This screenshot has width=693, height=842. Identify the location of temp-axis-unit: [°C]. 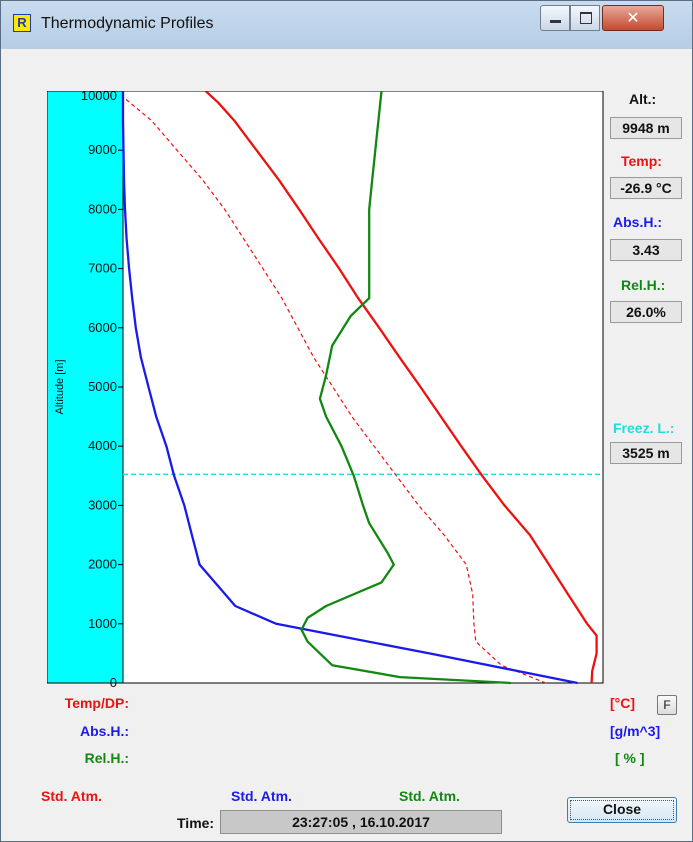
(623, 703).